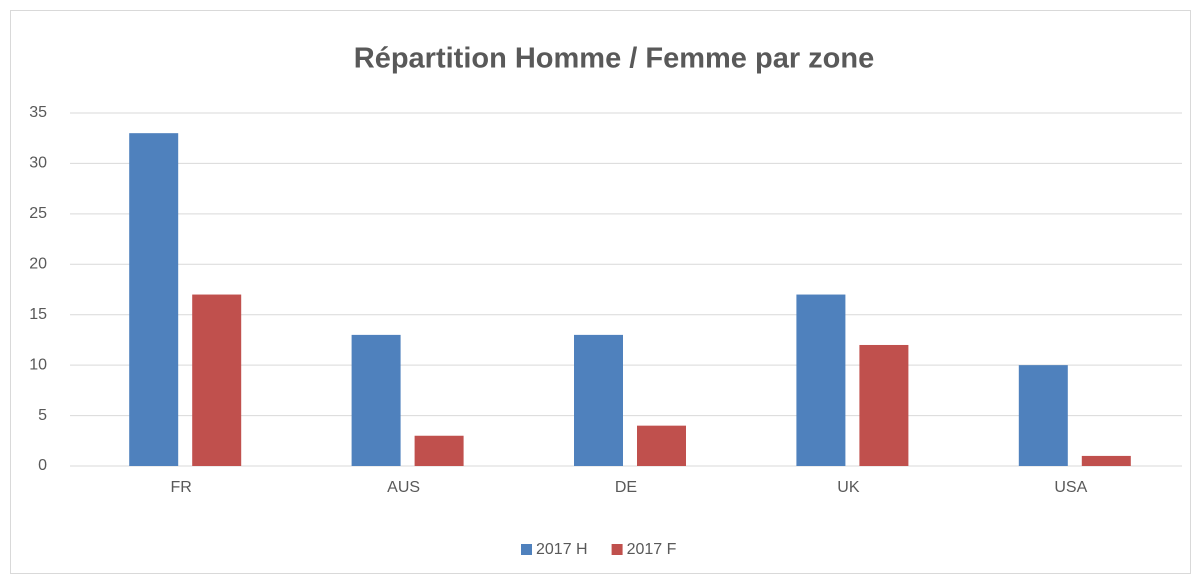 The height and width of the screenshot is (583, 1201). I want to click on y-tick-label: 35, so click(38, 112).